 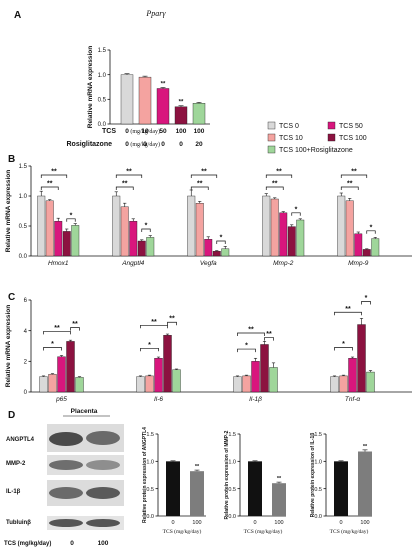 What do you see at coordinates (199, 114) in the screenshot?
I see `bar-tcs-100-rosiglitazone` at bounding box center [199, 114].